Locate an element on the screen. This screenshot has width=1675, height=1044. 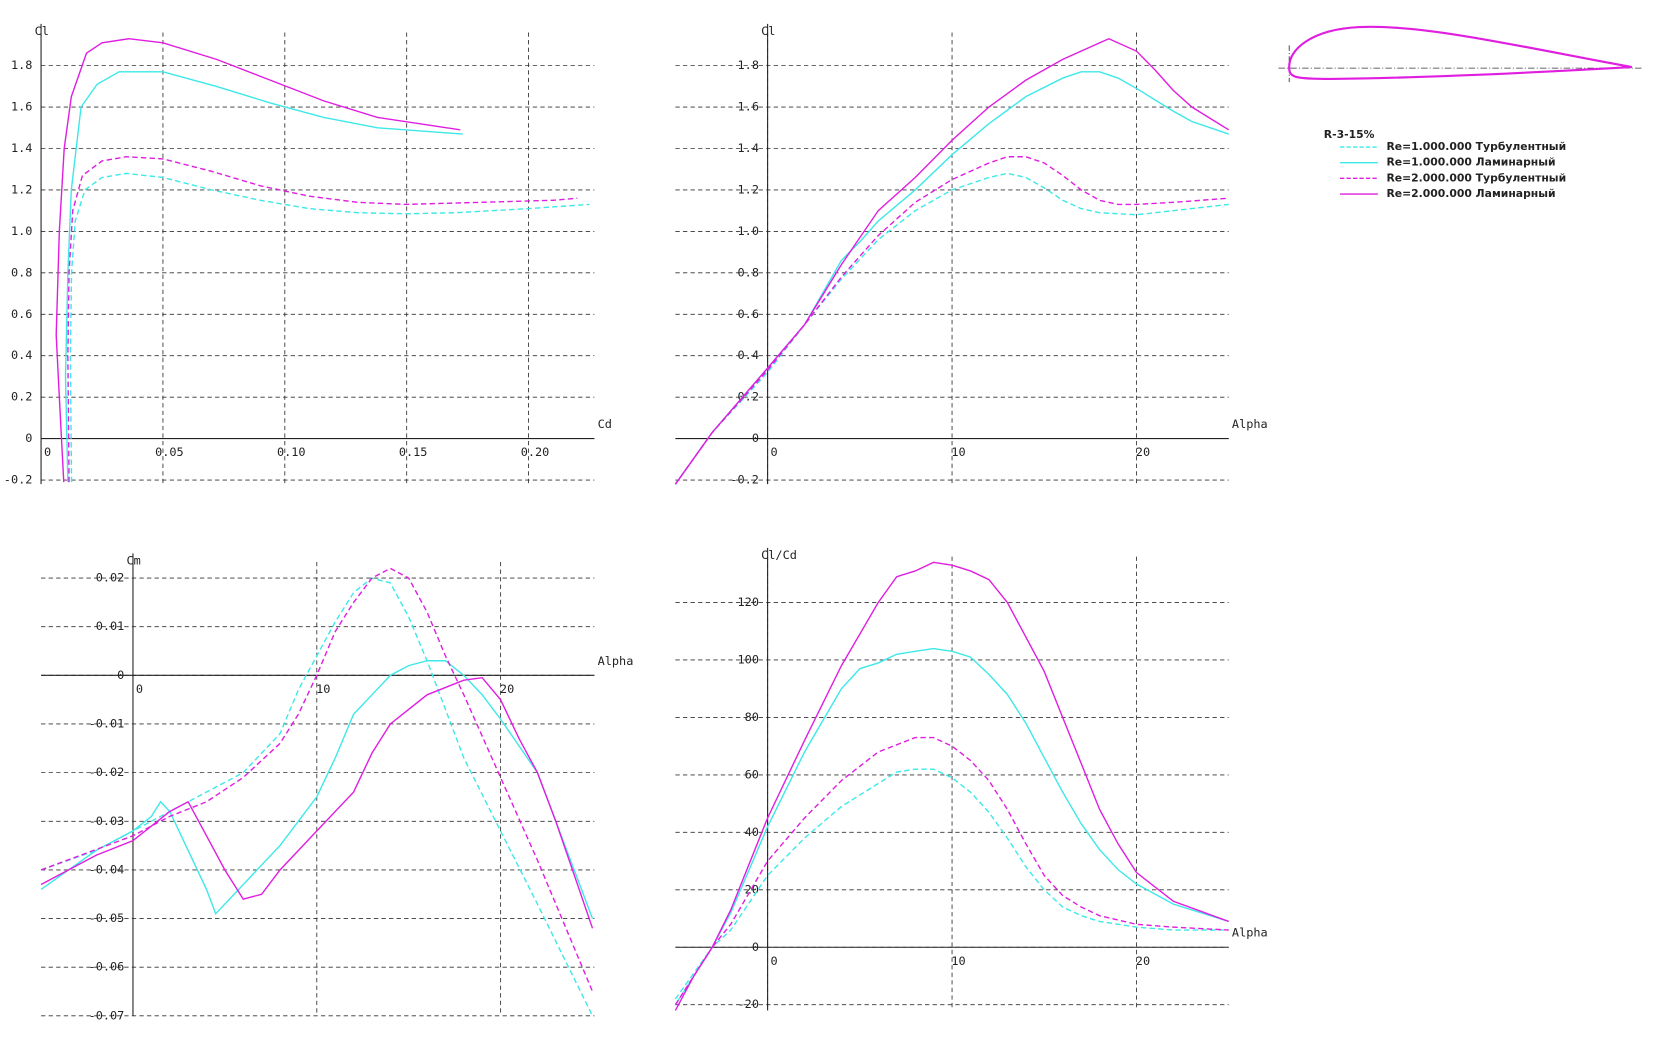
airfoil is located at coordinates (1460, 54).